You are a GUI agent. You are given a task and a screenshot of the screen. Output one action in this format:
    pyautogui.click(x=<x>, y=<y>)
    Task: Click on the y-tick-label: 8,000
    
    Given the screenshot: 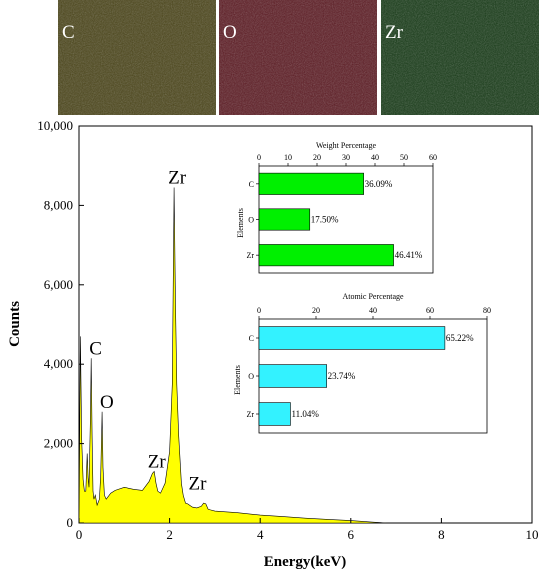 What is the action you would take?
    pyautogui.click(x=58, y=204)
    